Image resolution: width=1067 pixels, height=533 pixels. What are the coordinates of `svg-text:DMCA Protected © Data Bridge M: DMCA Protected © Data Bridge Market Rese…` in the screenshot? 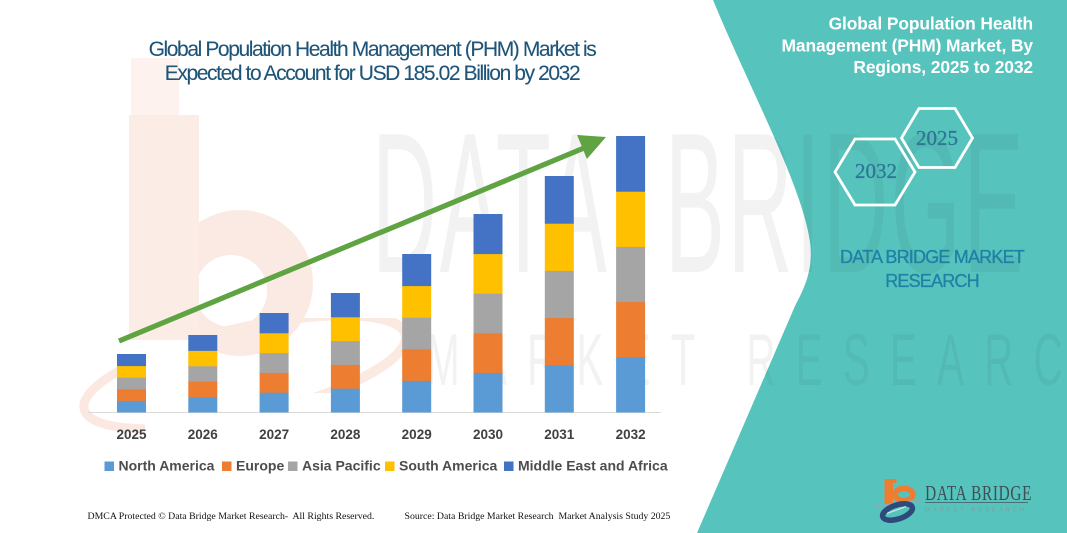 It's located at (231, 516).